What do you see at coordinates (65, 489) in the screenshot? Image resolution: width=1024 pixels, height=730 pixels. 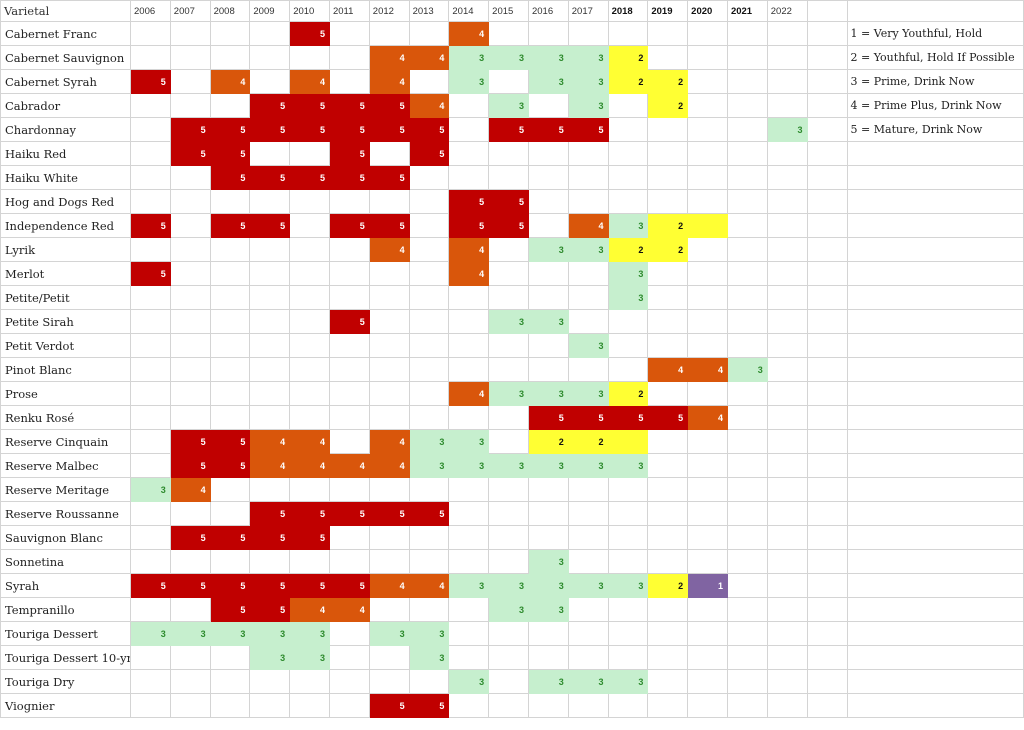 I see `varietal-name: Reserve Meritage` at bounding box center [65, 489].